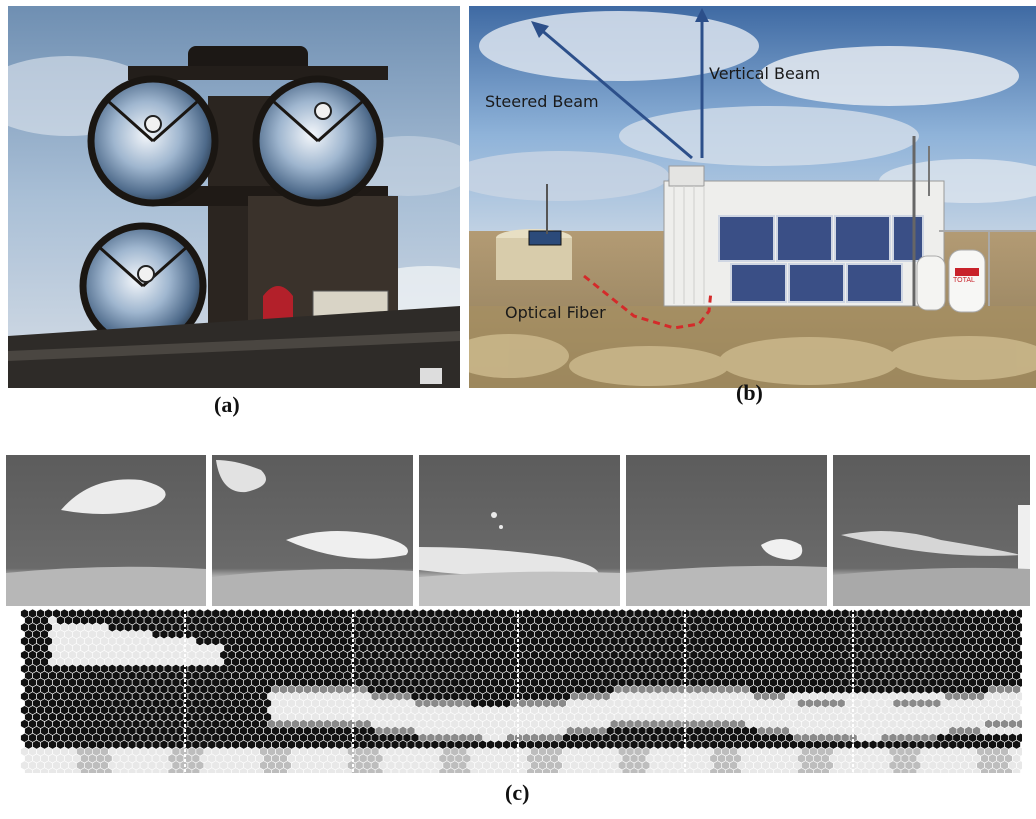 This screenshot has width=1036, height=819. What do you see at coordinates (749, 392) in the screenshot?
I see `caption-b: (b)` at bounding box center [749, 392].